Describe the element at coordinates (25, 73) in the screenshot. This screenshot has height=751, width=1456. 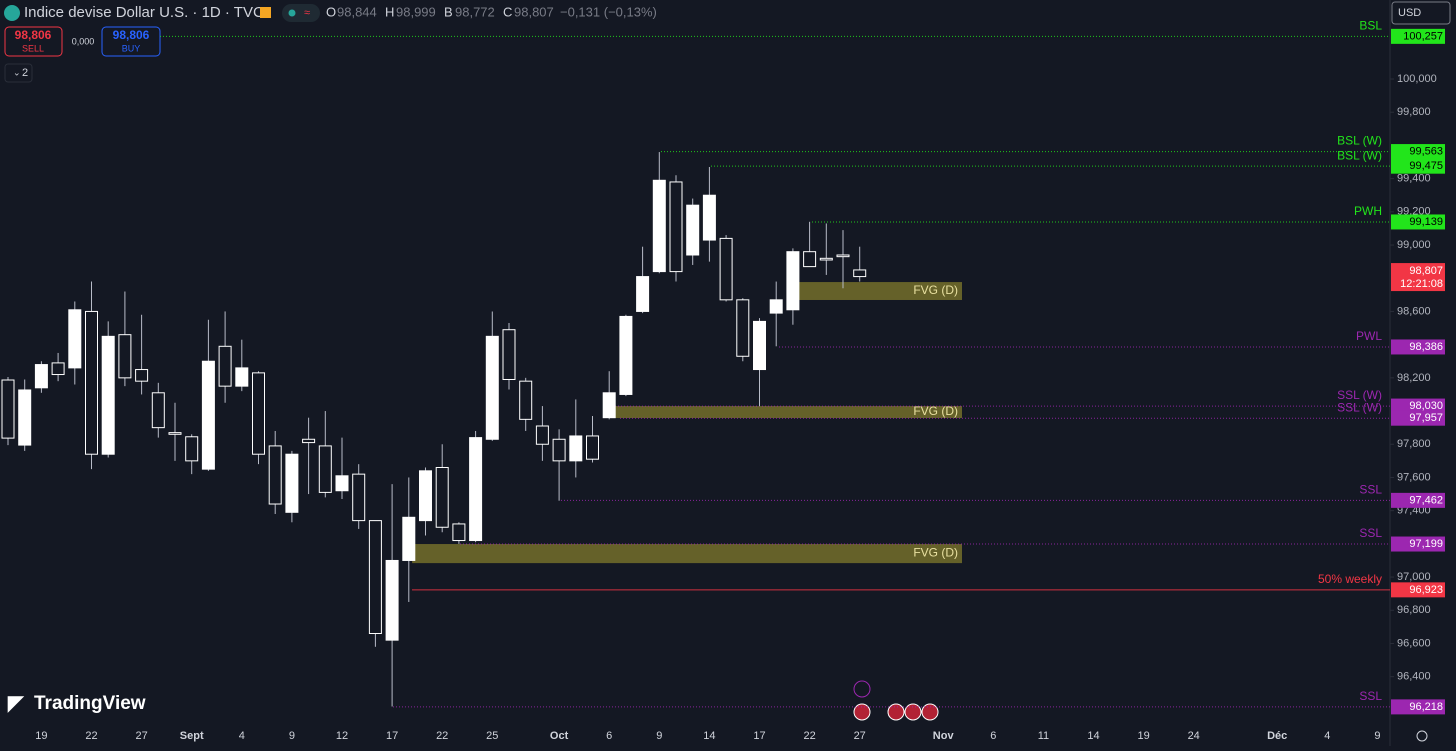
I see `indicators-count: 2` at that location.